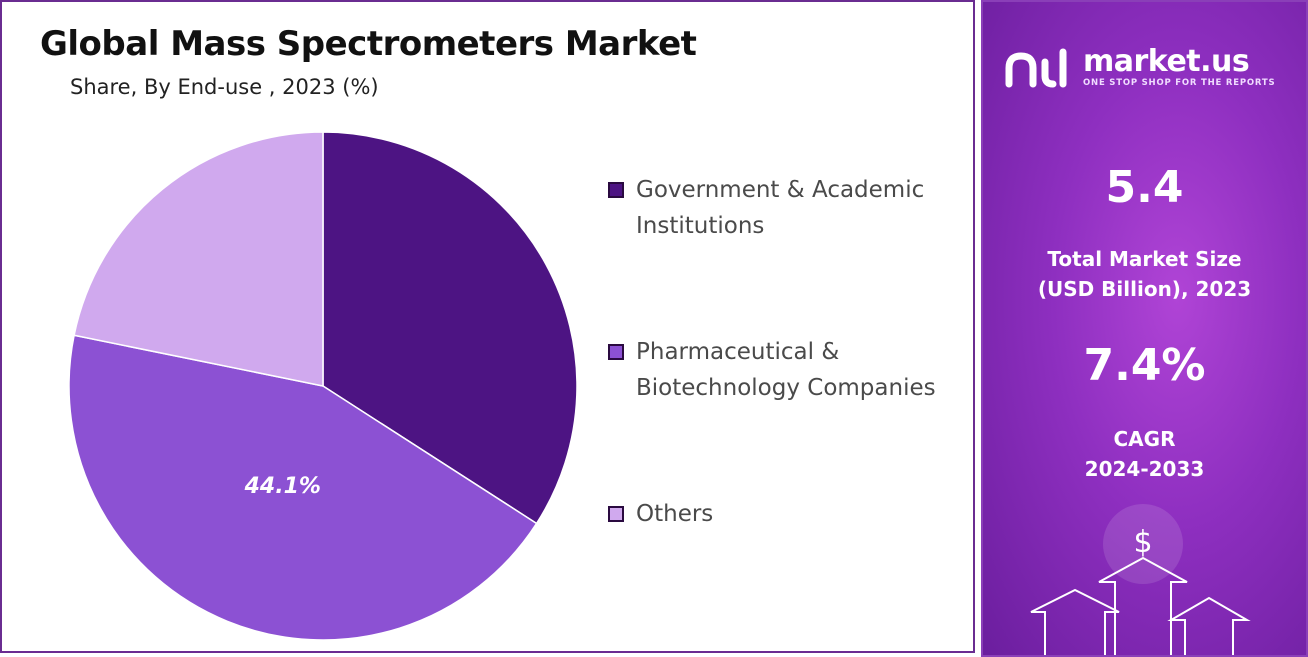  What do you see at coordinates (1179, 83) in the screenshot?
I see `brand-tagline: ONE STOP SHOP FOR THE REPORTS` at bounding box center [1179, 83].